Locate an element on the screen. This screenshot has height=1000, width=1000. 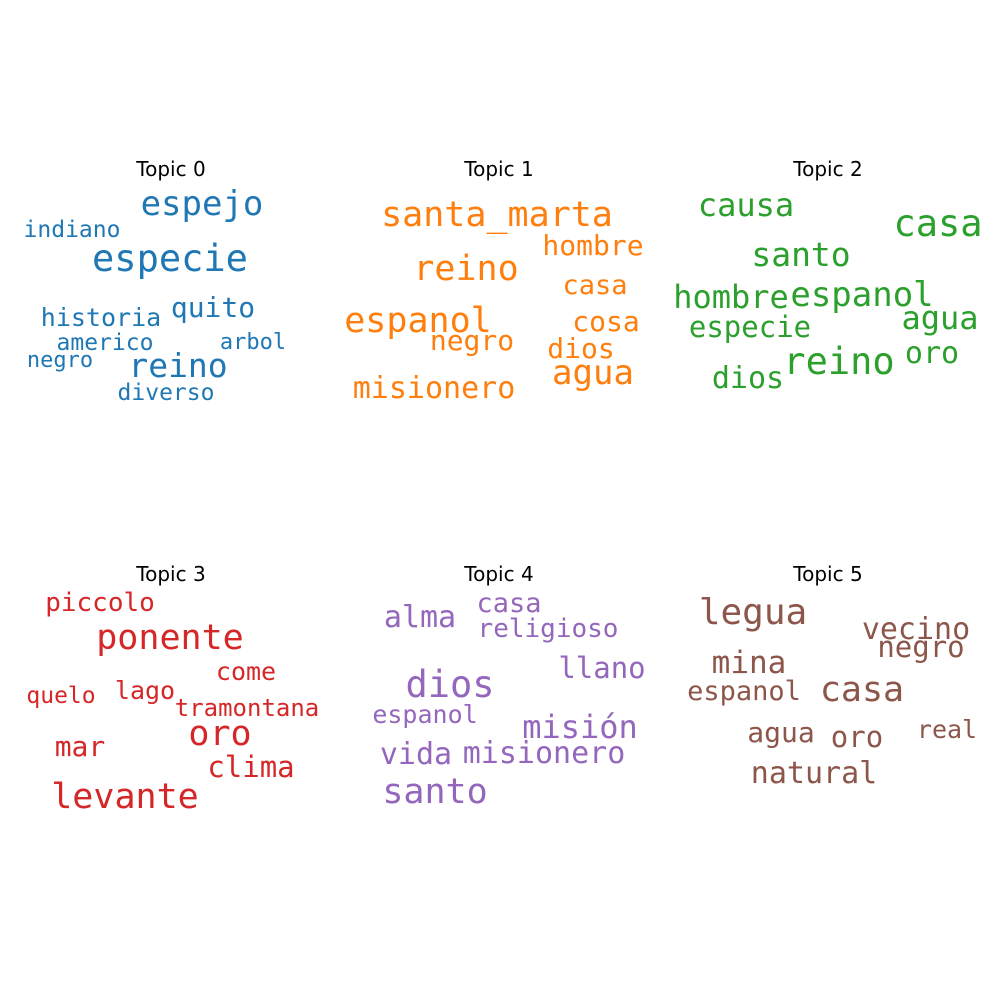
topic-1-word: santa_marta is located at coordinates (497, 215).